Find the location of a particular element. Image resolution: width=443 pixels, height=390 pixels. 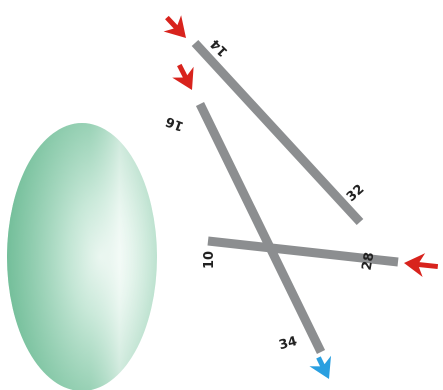

label-32: 32 is located at coordinates (355, 193).